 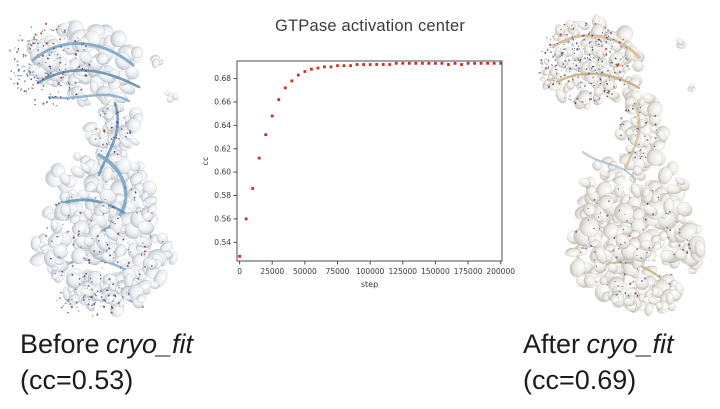 I want to click on svg-text: 0.66, so click(x=222, y=102).